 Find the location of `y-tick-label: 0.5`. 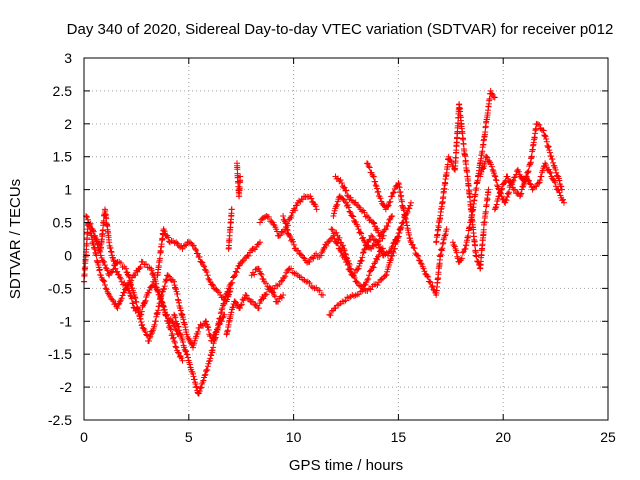

y-tick-label: 0.5 is located at coordinates (63, 223).